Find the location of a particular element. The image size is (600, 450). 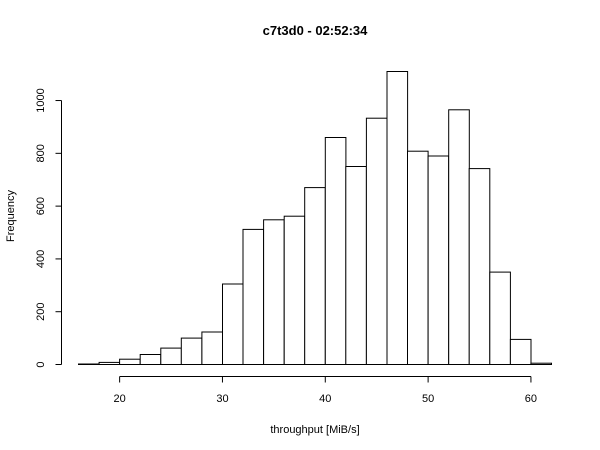

chart-title: c7t3d0 - 02:52:34 is located at coordinates (316, 30).